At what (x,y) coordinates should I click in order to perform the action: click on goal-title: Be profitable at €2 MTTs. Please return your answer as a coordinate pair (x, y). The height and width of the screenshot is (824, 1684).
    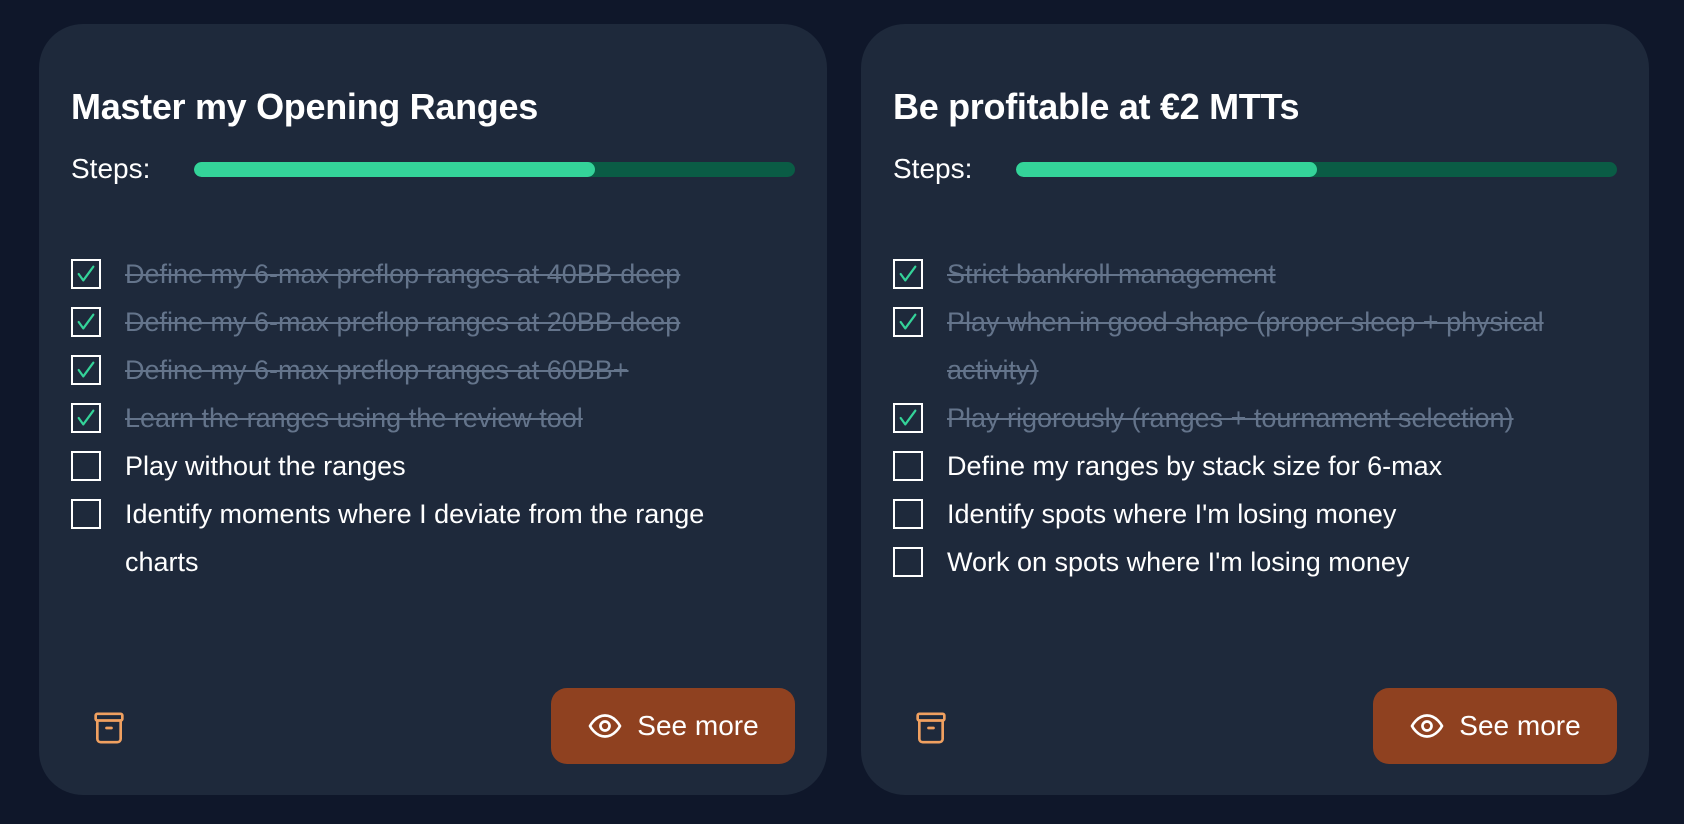
    Looking at the image, I should click on (1096, 106).